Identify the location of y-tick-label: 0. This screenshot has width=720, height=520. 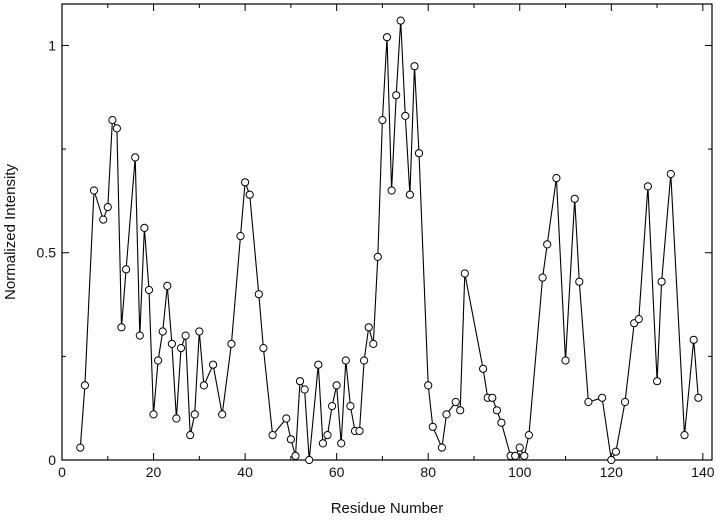
(52, 460).